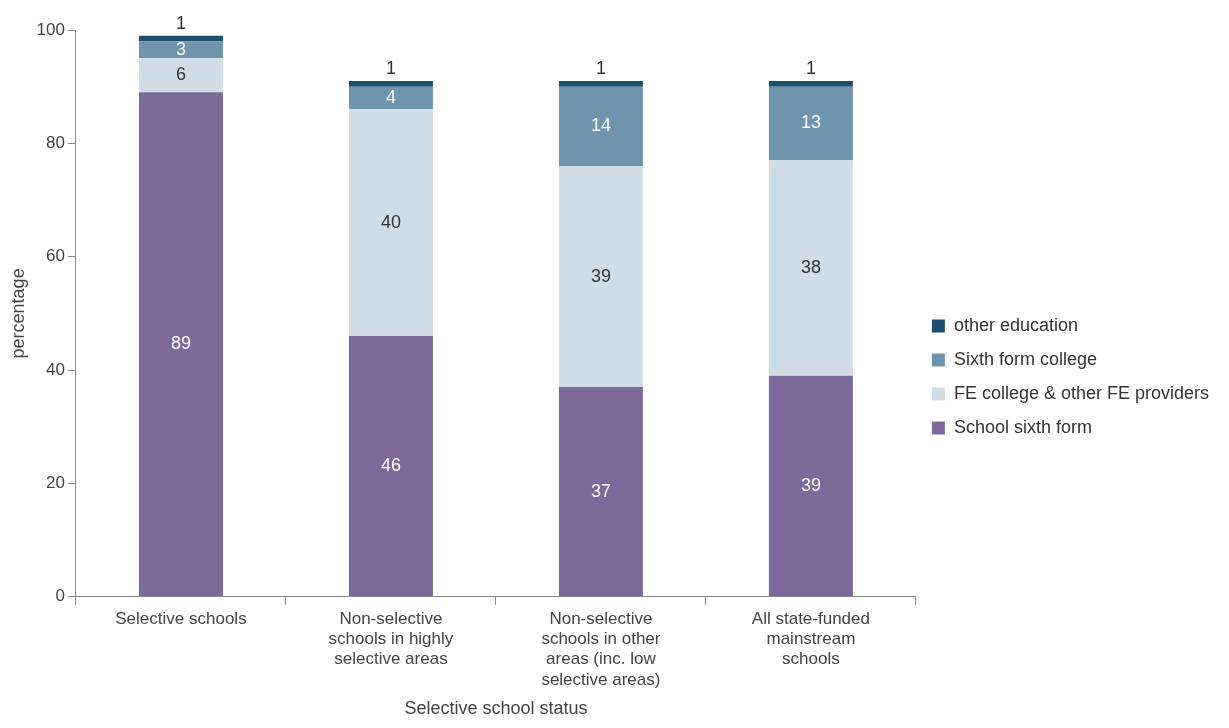 The image size is (1229, 728). What do you see at coordinates (55, 256) in the screenshot?
I see `y-tick-label: 60` at bounding box center [55, 256].